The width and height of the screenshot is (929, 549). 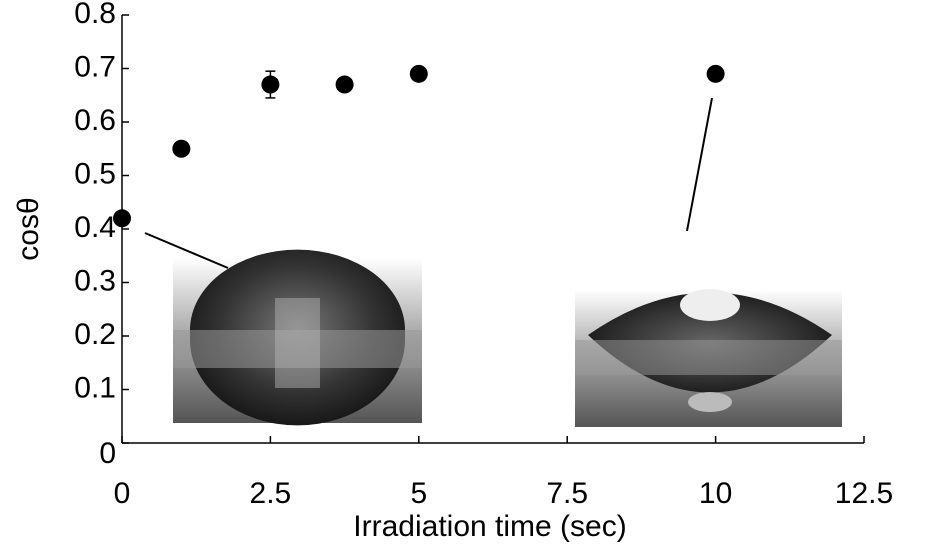 I want to click on y-tick-label: 0.5, so click(x=95, y=173).